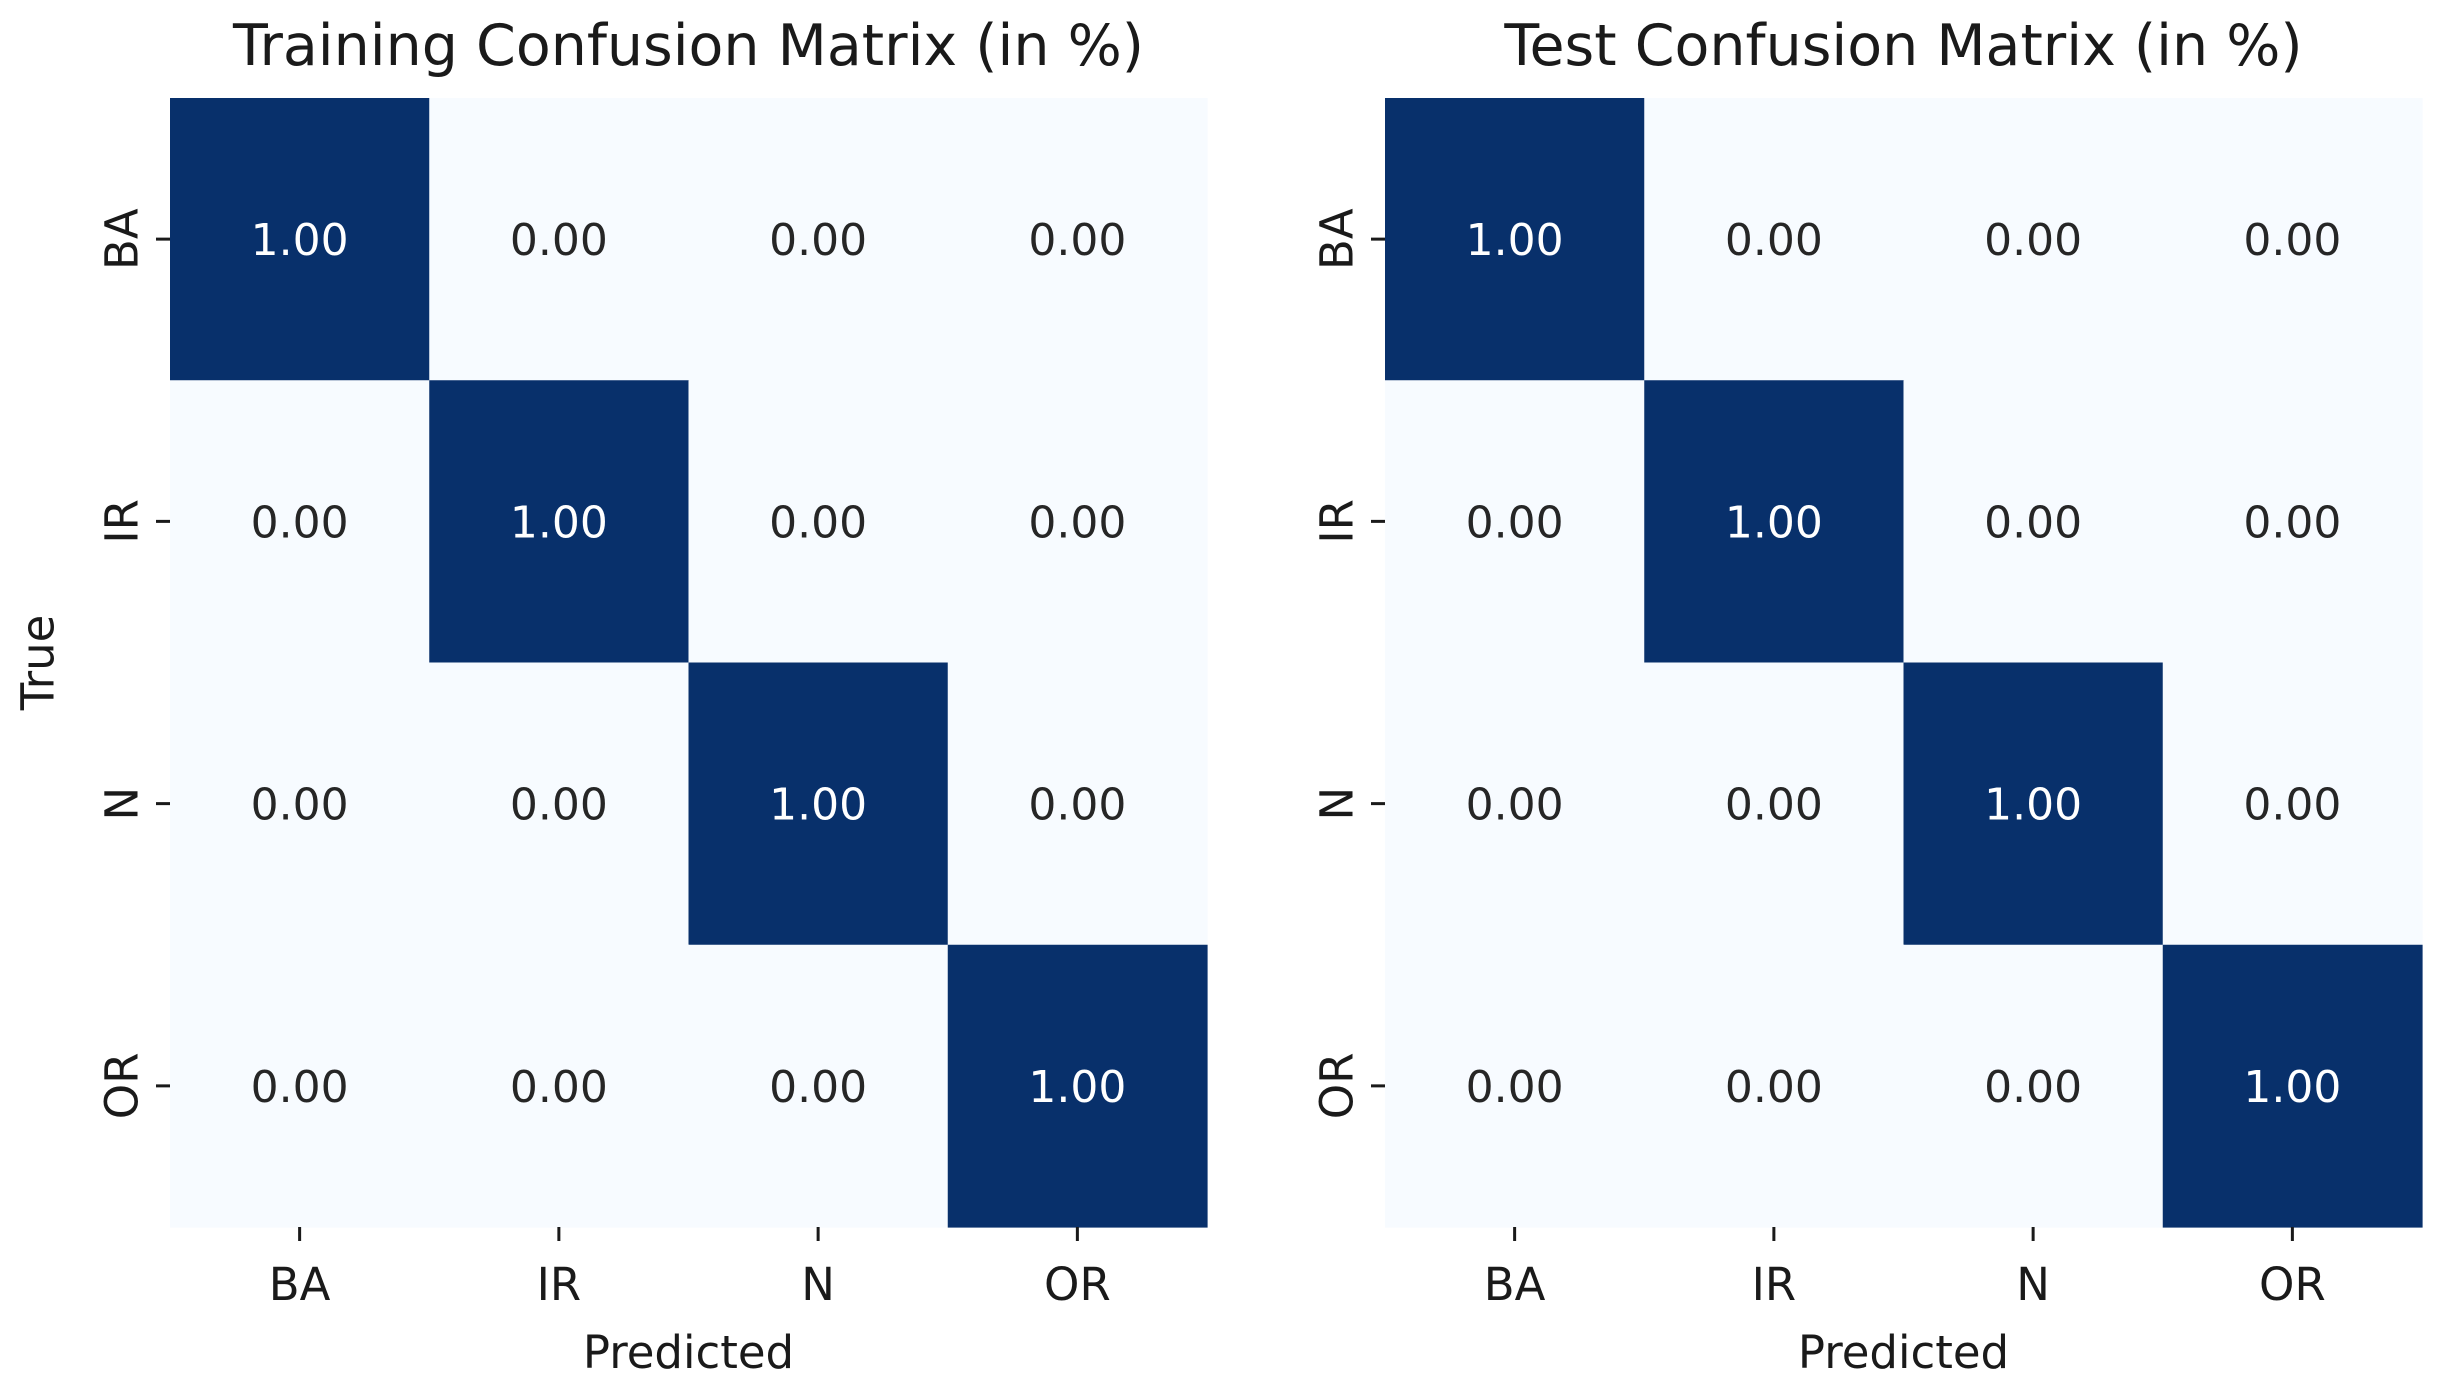  What do you see at coordinates (1902, 46) in the screenshot?
I see `chart-title: Test Confusion Matrix (in %)` at bounding box center [1902, 46].